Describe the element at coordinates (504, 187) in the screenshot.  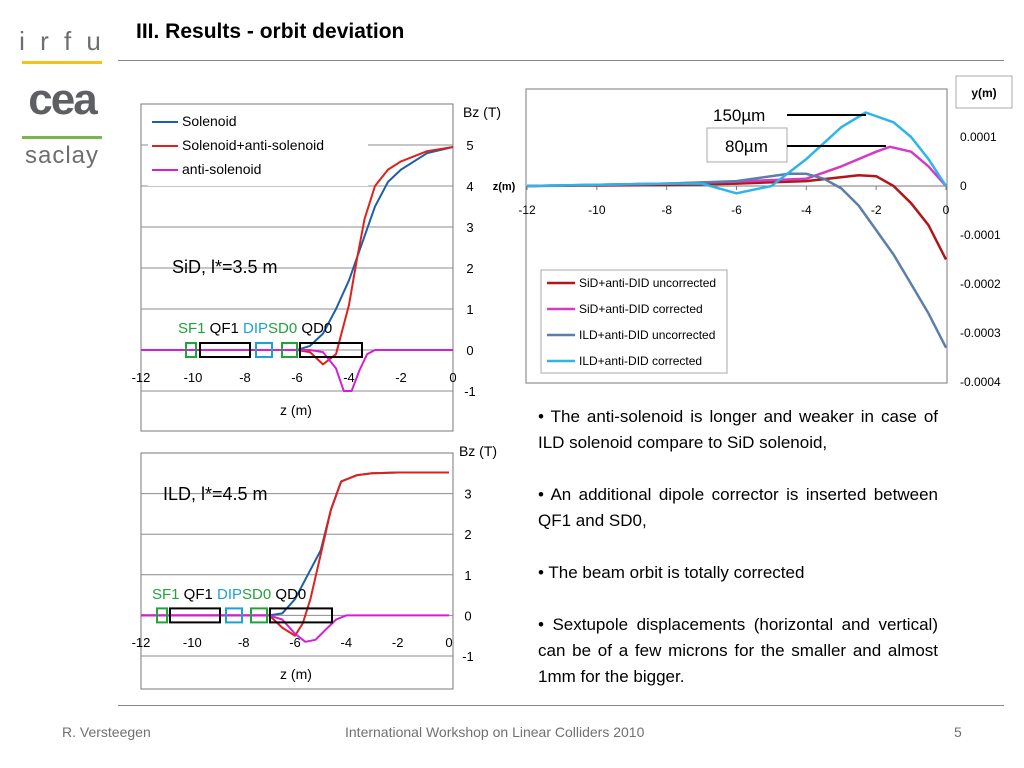
I see `x-axis-label: z(m)` at that location.